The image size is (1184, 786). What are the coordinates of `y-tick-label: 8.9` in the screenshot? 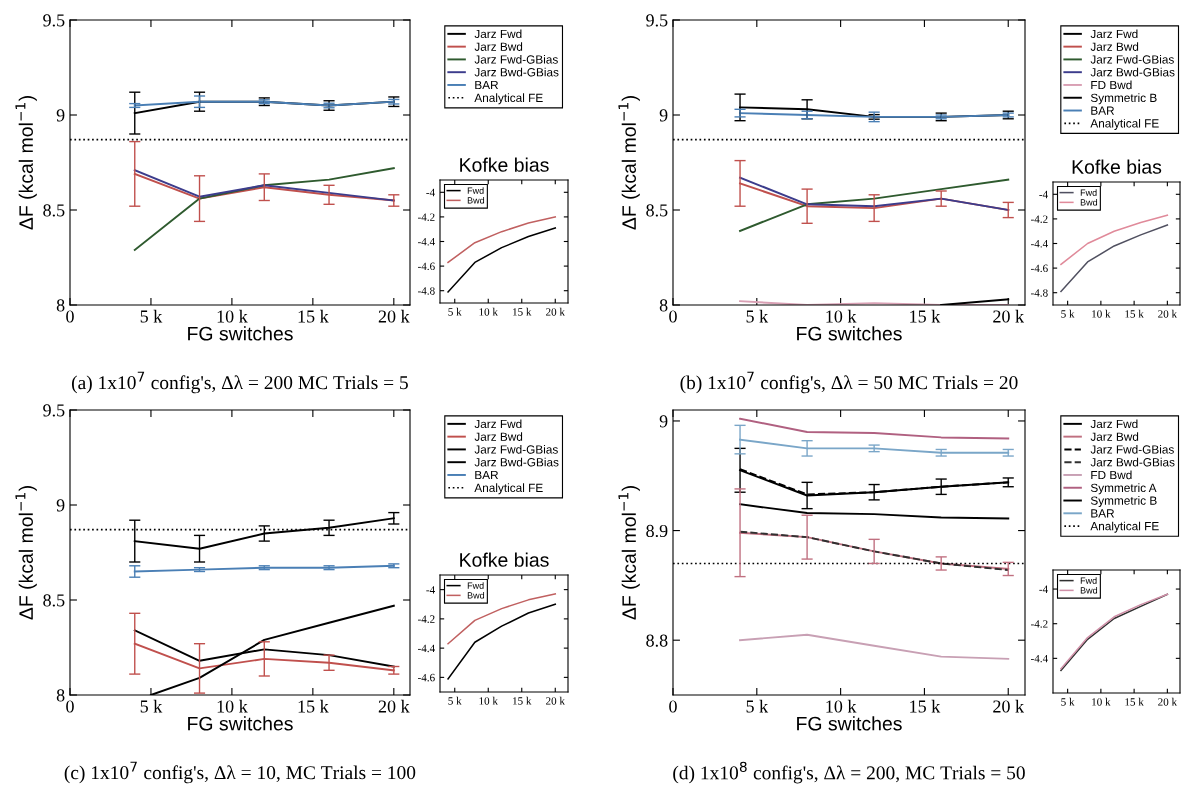 It's located at (657, 531).